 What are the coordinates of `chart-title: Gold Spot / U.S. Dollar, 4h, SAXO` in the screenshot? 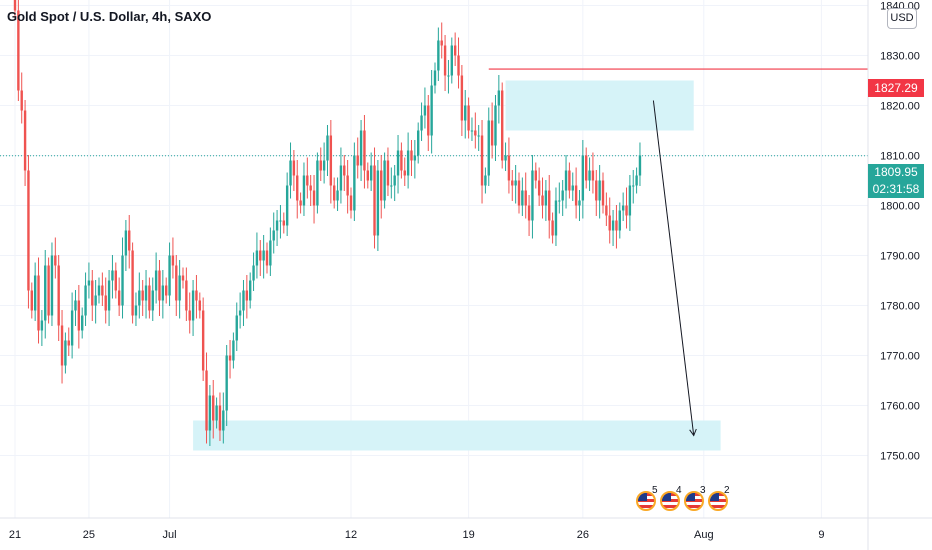 It's located at (109, 16).